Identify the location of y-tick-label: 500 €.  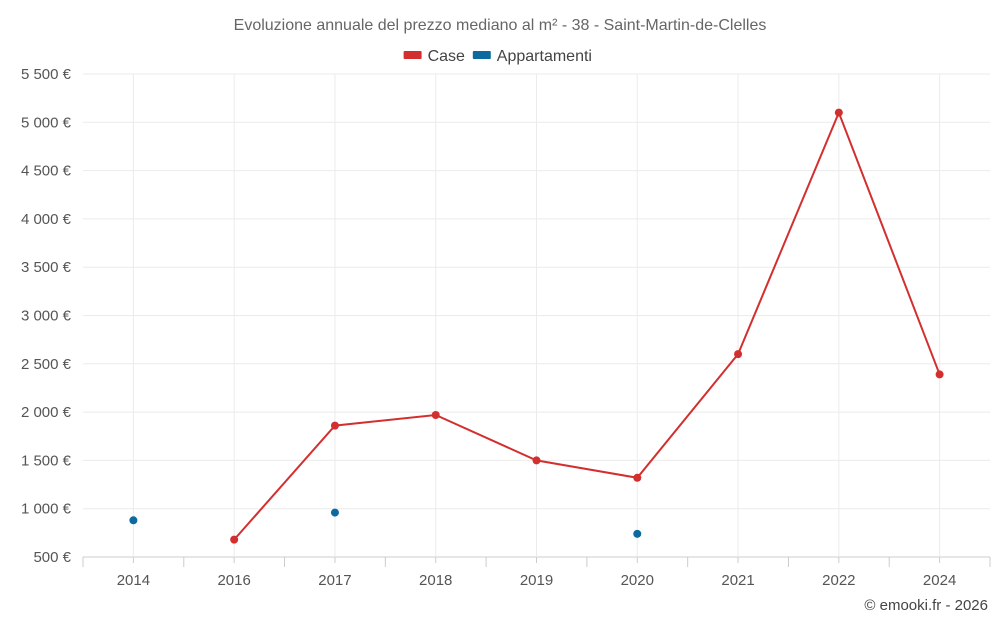
(52, 557).